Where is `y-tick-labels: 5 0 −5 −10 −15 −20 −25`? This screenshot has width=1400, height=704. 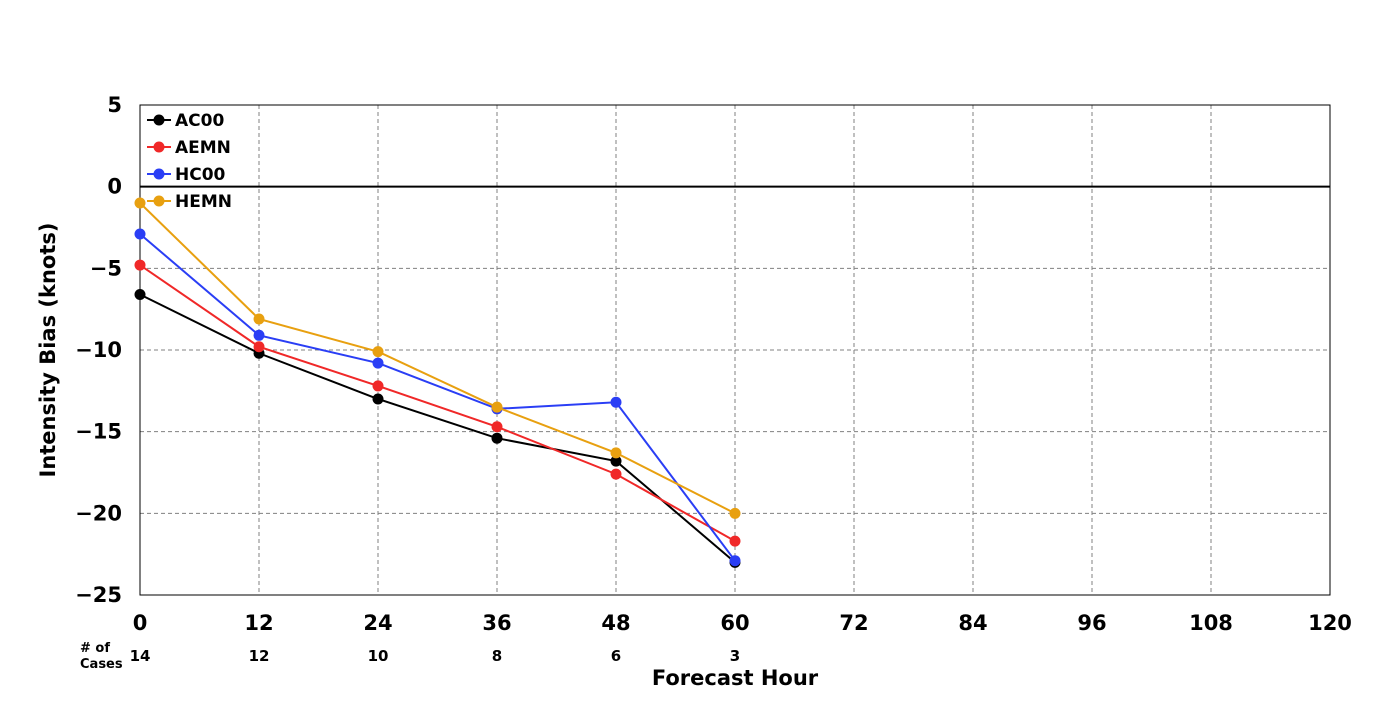
y-tick-labels: 5 0 −5 −10 −15 −20 −25 is located at coordinates (98, 350).